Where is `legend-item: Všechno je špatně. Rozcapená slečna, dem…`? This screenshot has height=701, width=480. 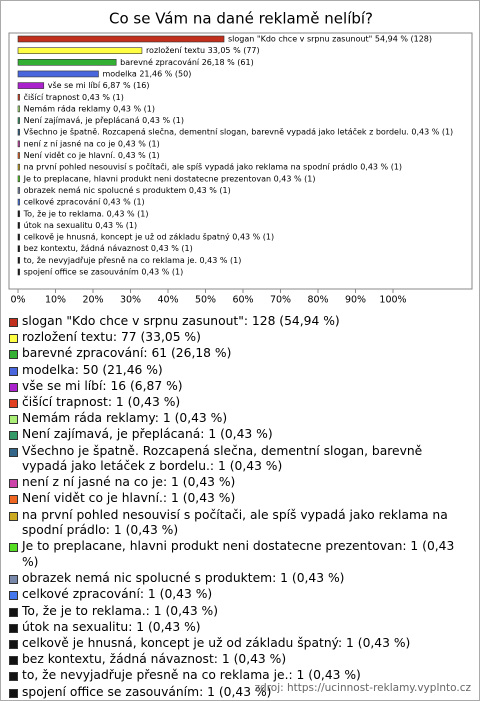
legend-item: Všechno je špatně. Rozcapená slečna, dem… is located at coordinates (240, 459).